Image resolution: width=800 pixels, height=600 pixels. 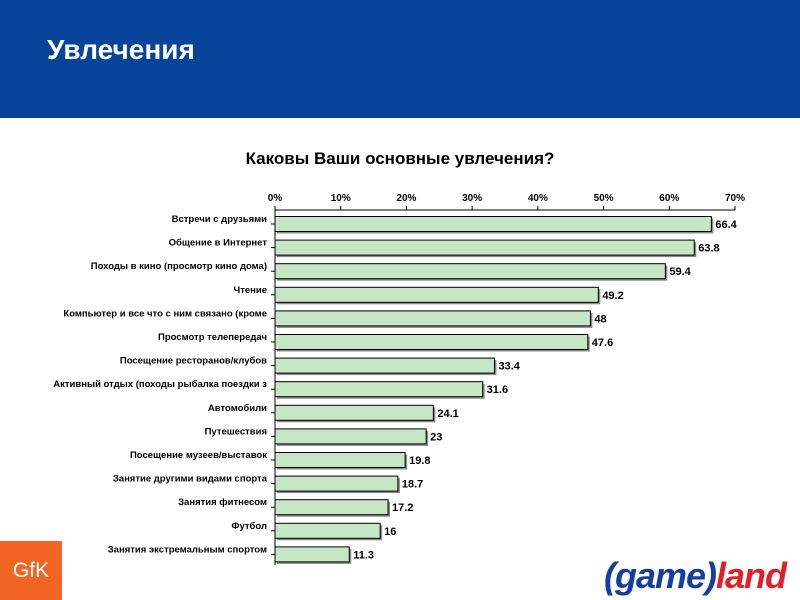 What do you see at coordinates (600, 319) in the screenshot?
I see `value-label: 48` at bounding box center [600, 319].